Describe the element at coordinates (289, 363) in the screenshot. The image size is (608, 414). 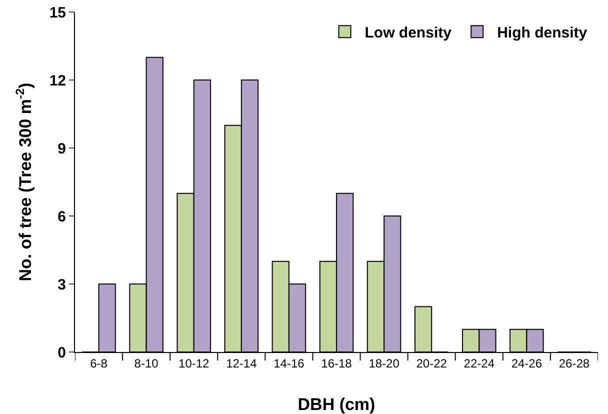
I see `x-tick-label: 14-16` at that location.